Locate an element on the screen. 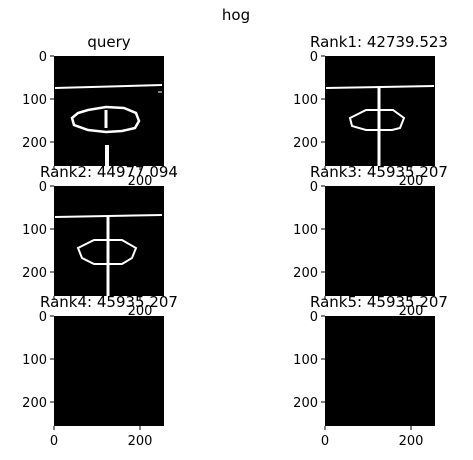 This screenshot has width=473, height=460. rank5-x-tick-200: 200 is located at coordinates (411, 441).